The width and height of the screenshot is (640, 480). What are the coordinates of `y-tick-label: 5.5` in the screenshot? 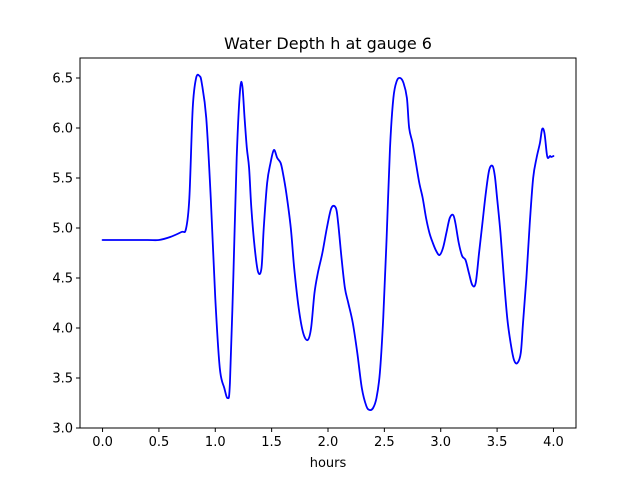 It's located at (62, 179).